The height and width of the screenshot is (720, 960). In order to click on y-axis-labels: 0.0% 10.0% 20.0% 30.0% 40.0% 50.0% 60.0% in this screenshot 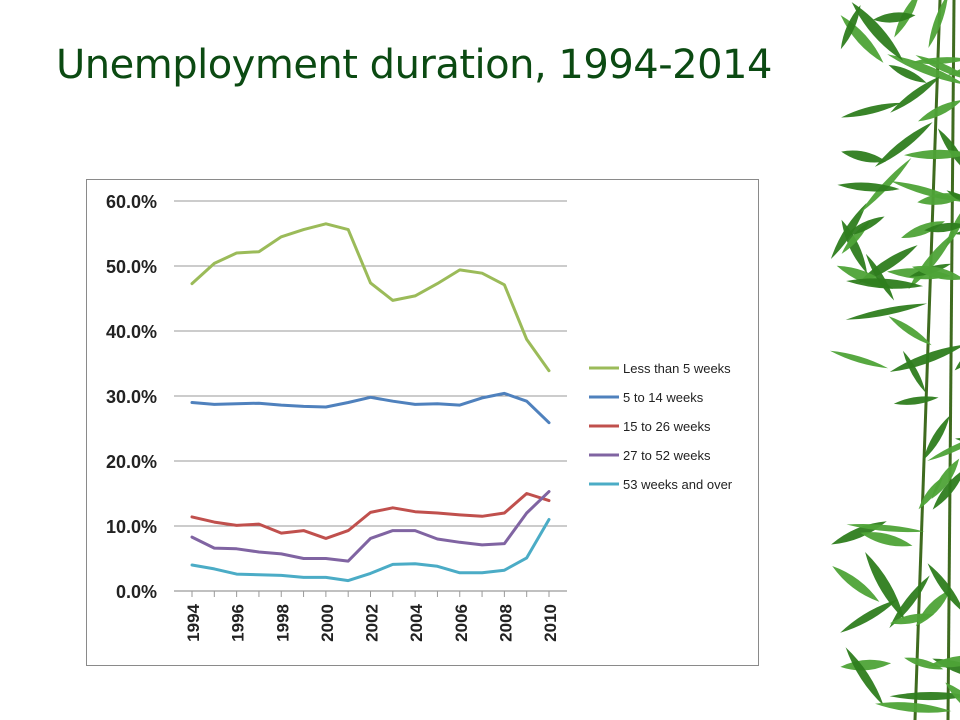, I will do `click(131, 397)`.